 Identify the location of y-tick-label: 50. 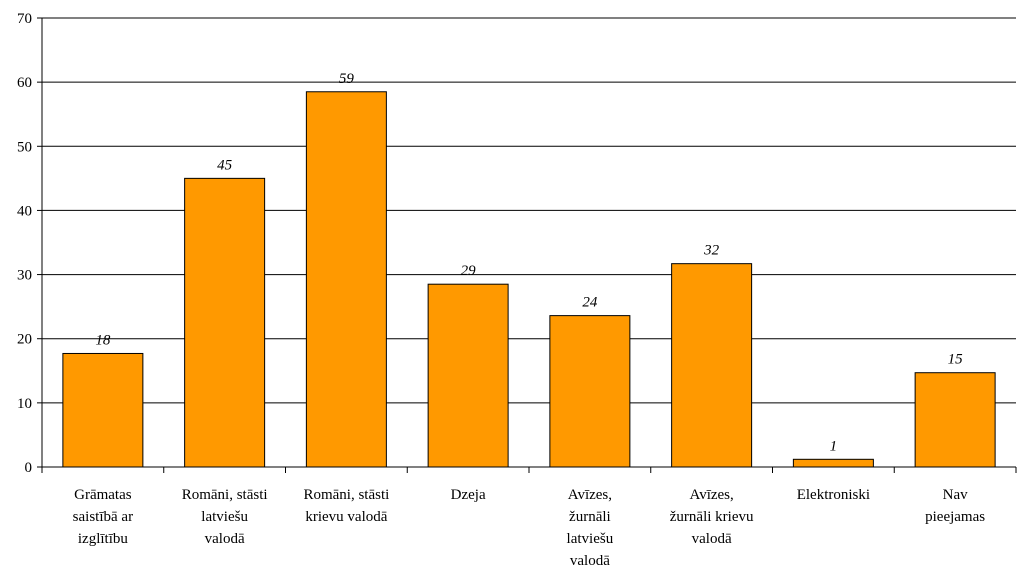
(24, 147).